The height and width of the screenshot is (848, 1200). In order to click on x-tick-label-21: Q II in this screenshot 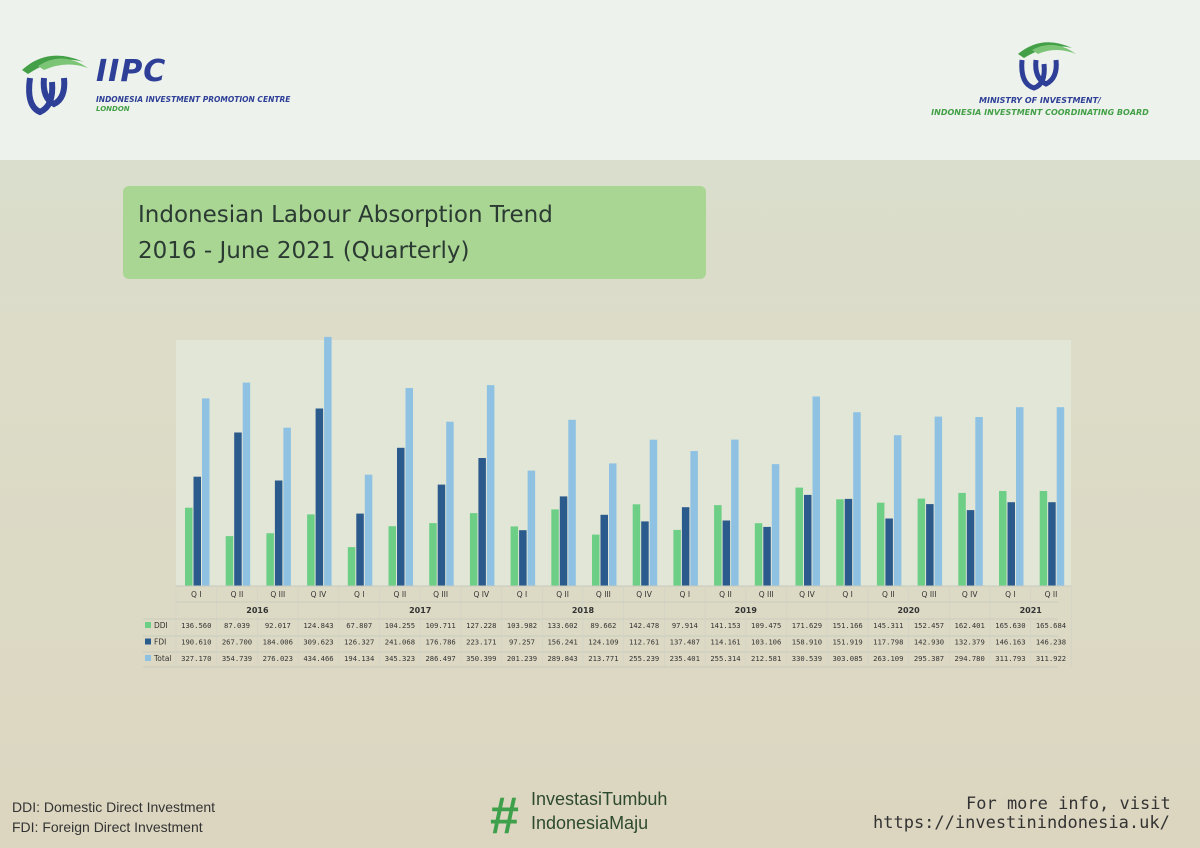, I will do `click(1051, 594)`.